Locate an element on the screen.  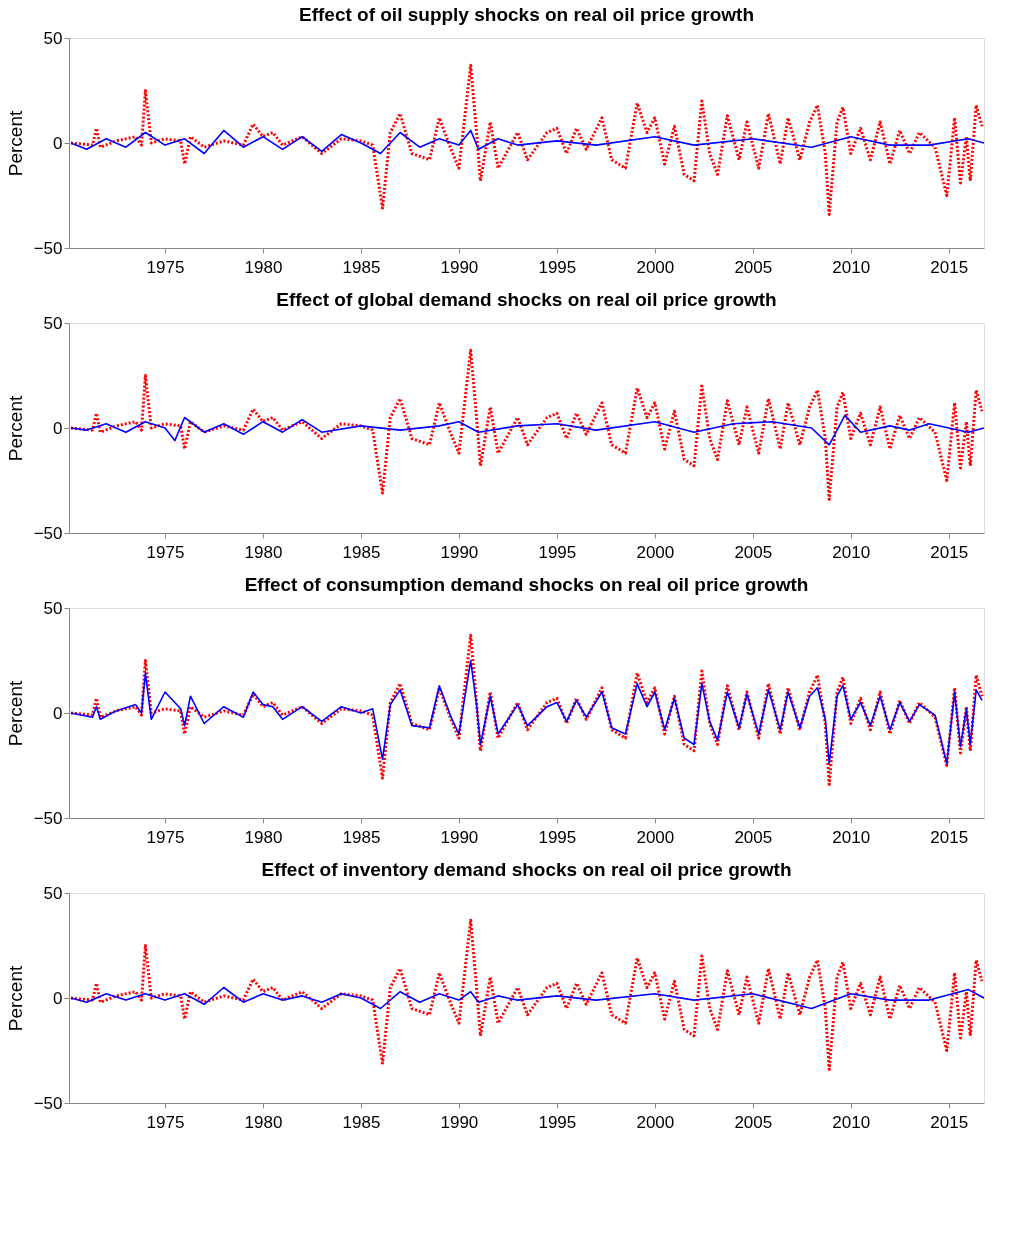
chart-title: Effect of global demand shocks on real oil price growth is located at coordinates (526, 299).